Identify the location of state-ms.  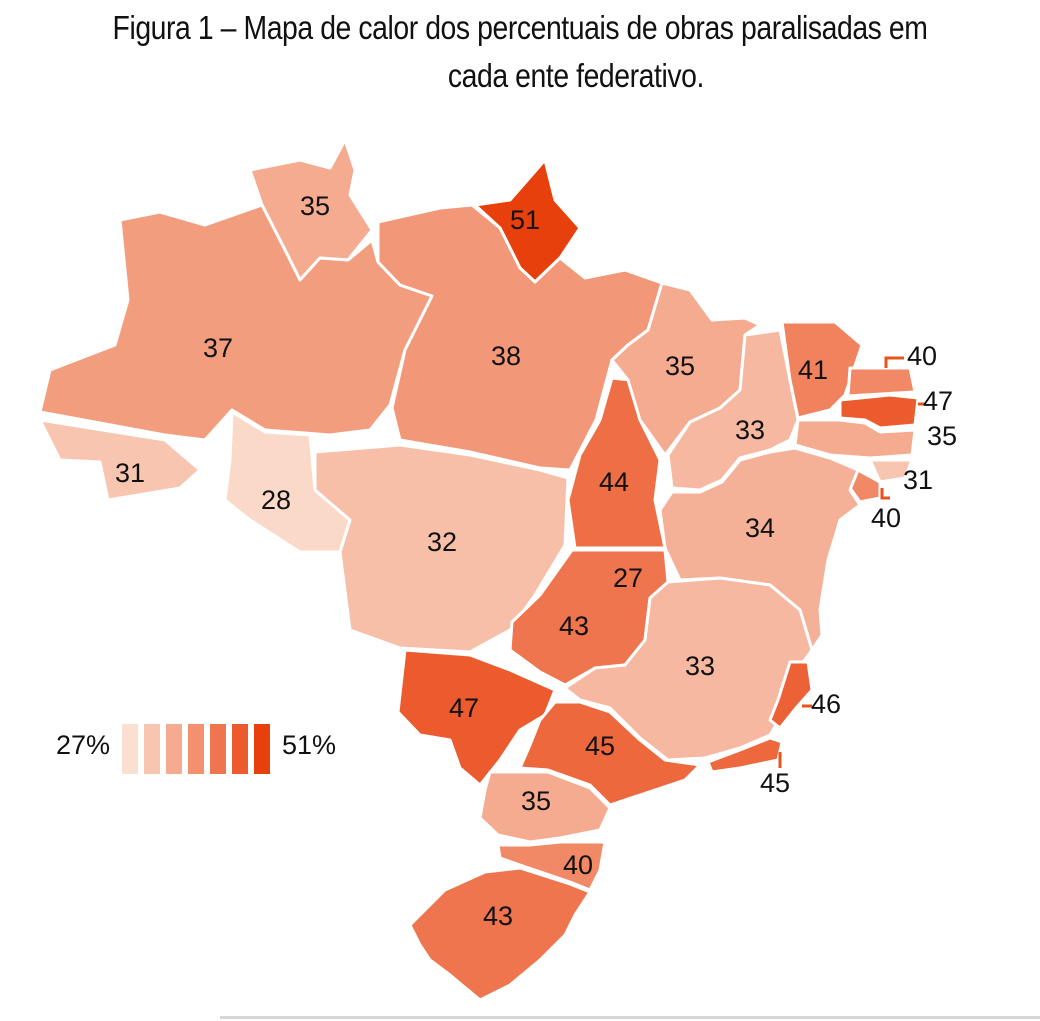
(476, 717).